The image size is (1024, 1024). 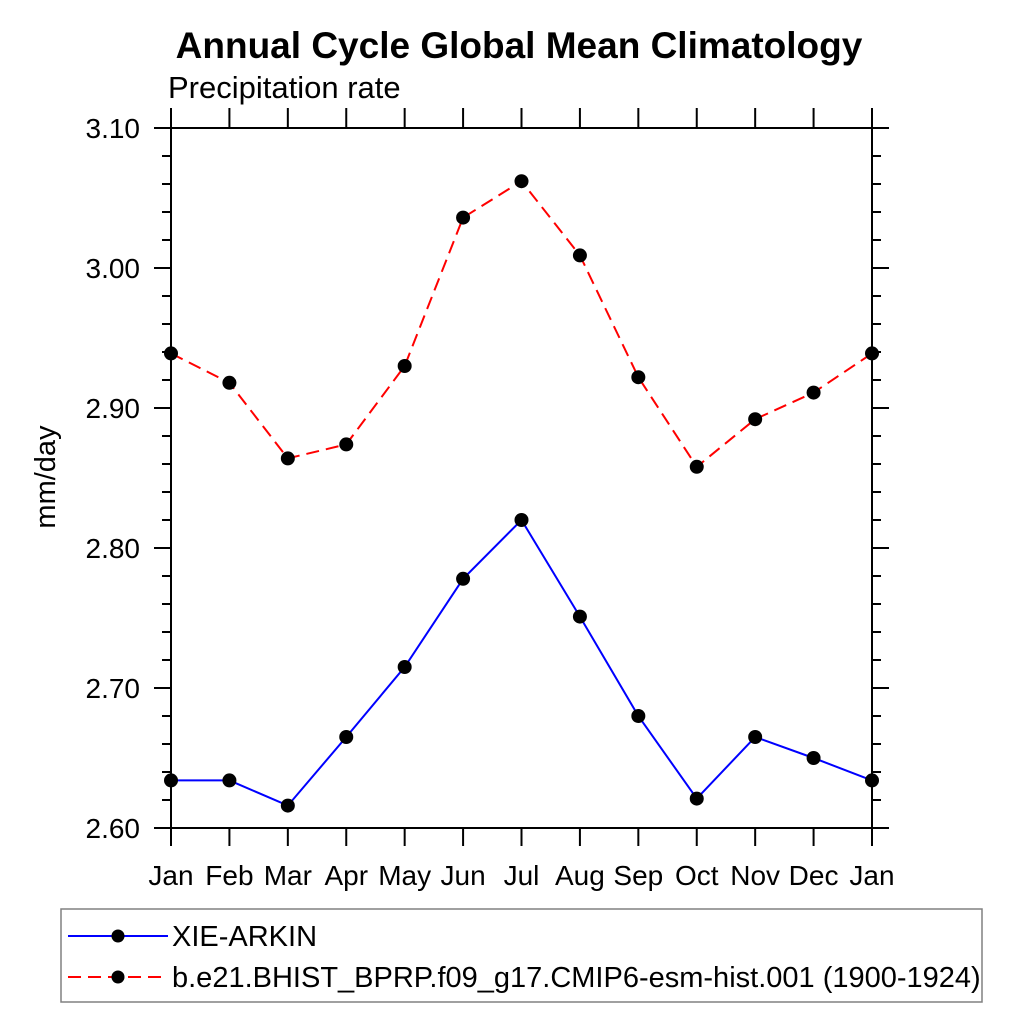 What do you see at coordinates (697, 875) in the screenshot?
I see `x-tick-label: Oct` at bounding box center [697, 875].